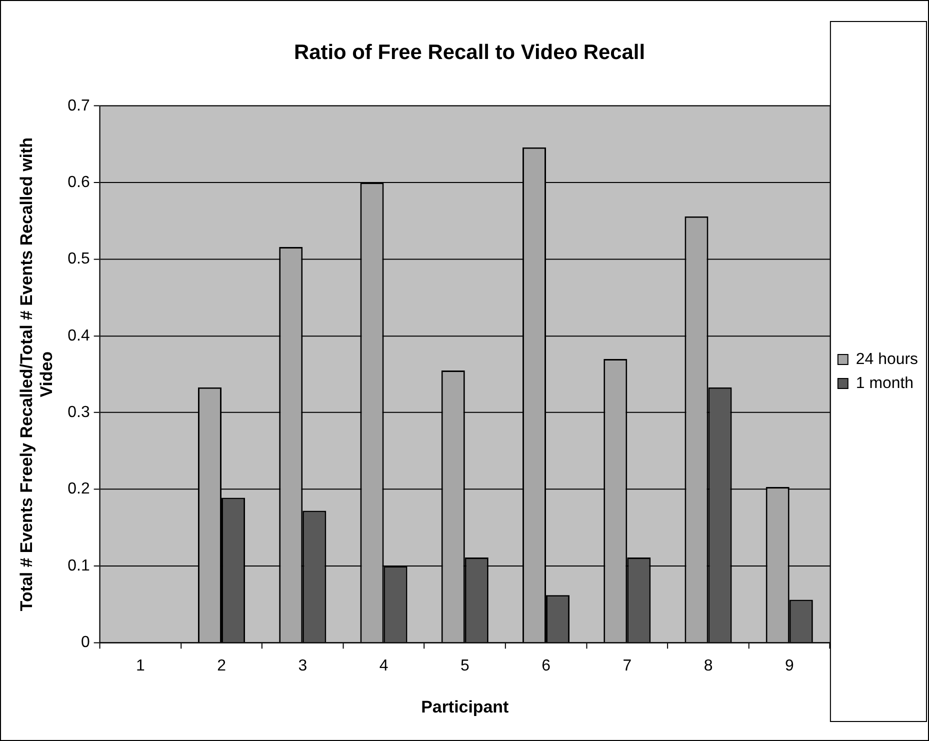 This screenshot has width=929, height=741. What do you see at coordinates (470, 52) in the screenshot?
I see `chart-title: Ratio of Free Recall to Video Recall` at bounding box center [470, 52].